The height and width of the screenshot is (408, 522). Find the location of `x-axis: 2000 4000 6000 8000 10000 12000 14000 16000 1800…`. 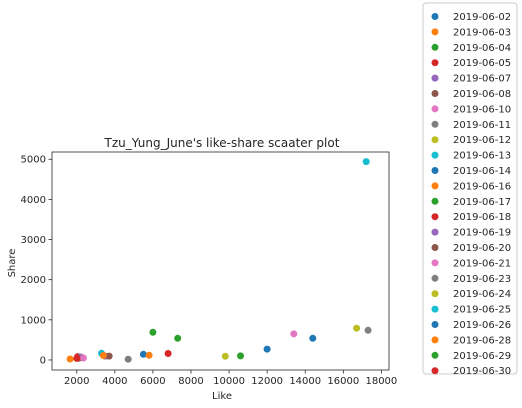

x-axis: 2000 4000 6000 8000 10000 12000 14000 16000 1800… is located at coordinates (230, 378).